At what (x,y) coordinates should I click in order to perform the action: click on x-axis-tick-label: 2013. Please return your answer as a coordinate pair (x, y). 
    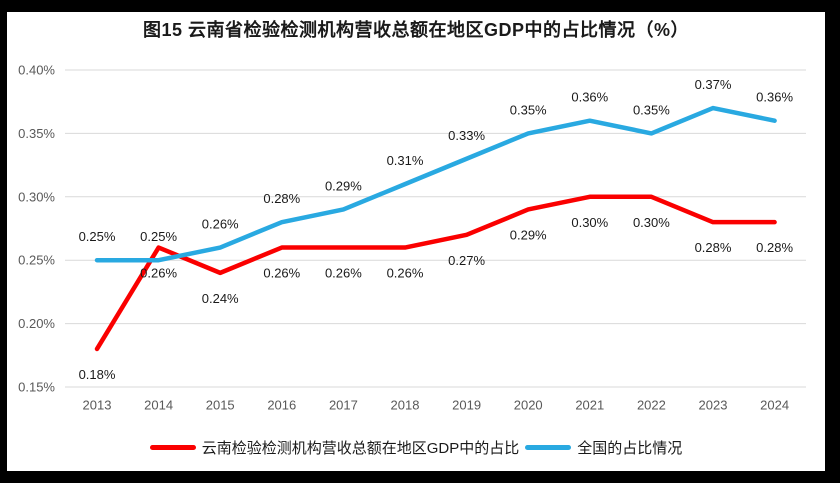
    Looking at the image, I should click on (97, 405).